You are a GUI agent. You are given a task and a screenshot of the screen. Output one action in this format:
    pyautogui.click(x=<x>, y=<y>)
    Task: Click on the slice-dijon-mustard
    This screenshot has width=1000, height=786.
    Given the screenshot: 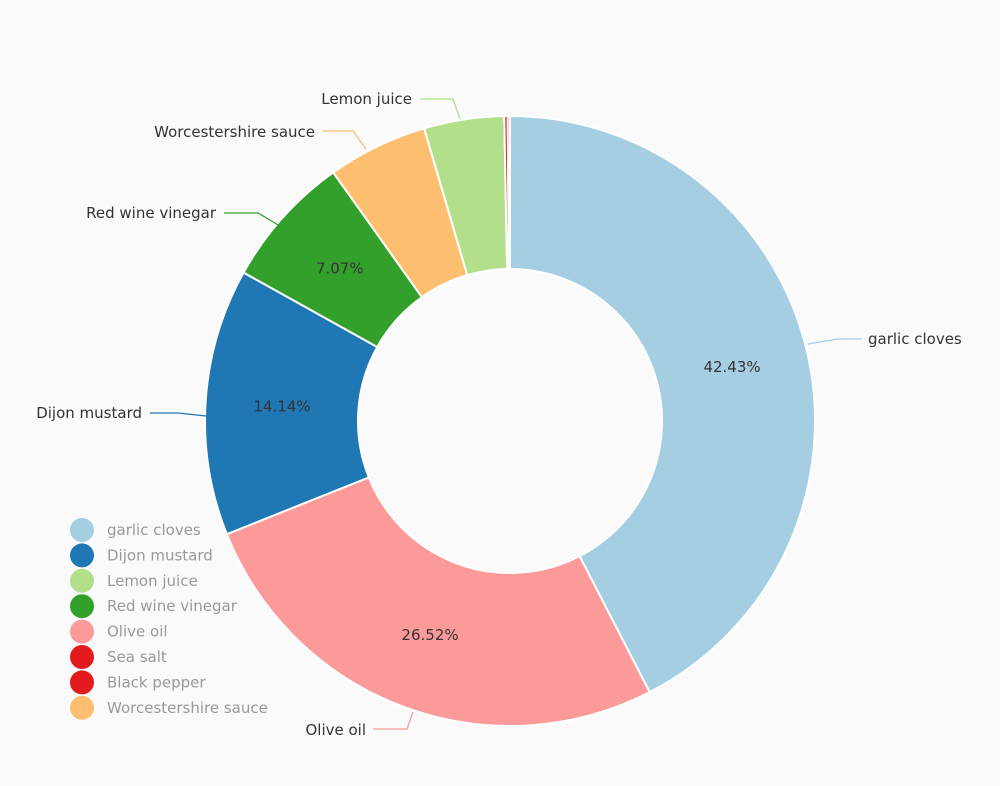 What is the action you would take?
    pyautogui.click(x=291, y=403)
    